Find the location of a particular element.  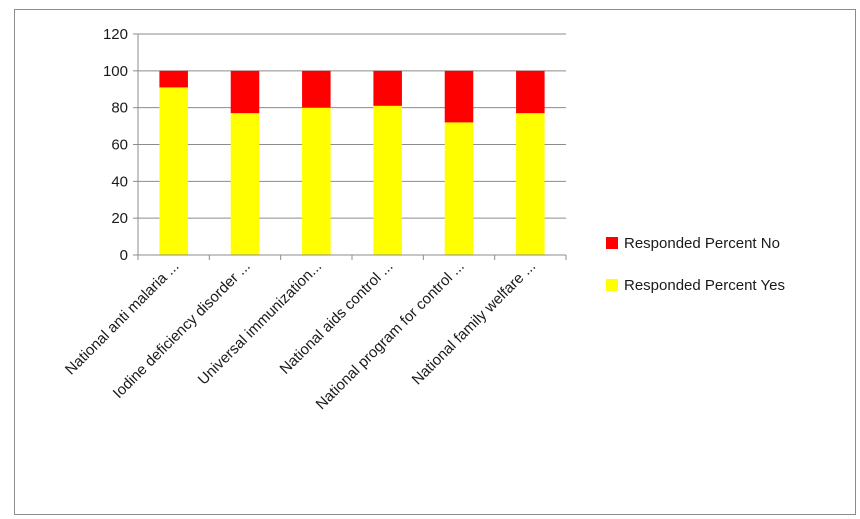

y-axis: 0 20 40 60 80 100 120 is located at coordinates (121, 145).